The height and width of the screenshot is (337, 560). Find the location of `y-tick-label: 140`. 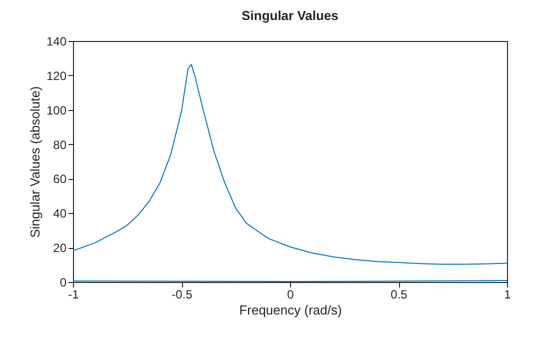

y-tick-label: 140 is located at coordinates (56, 41).